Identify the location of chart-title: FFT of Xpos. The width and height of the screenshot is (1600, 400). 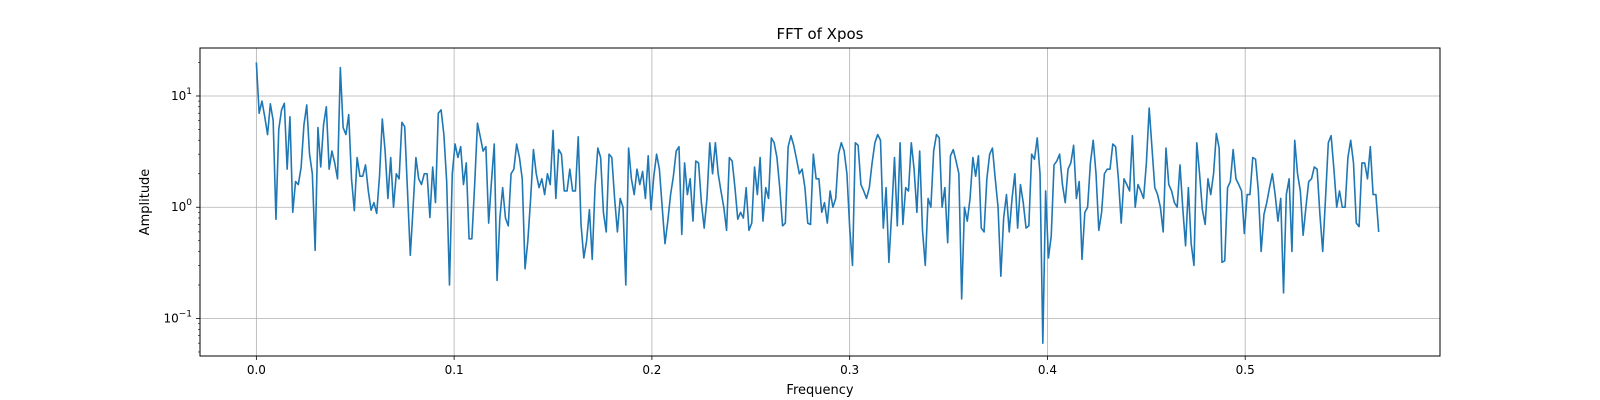
(820, 34).